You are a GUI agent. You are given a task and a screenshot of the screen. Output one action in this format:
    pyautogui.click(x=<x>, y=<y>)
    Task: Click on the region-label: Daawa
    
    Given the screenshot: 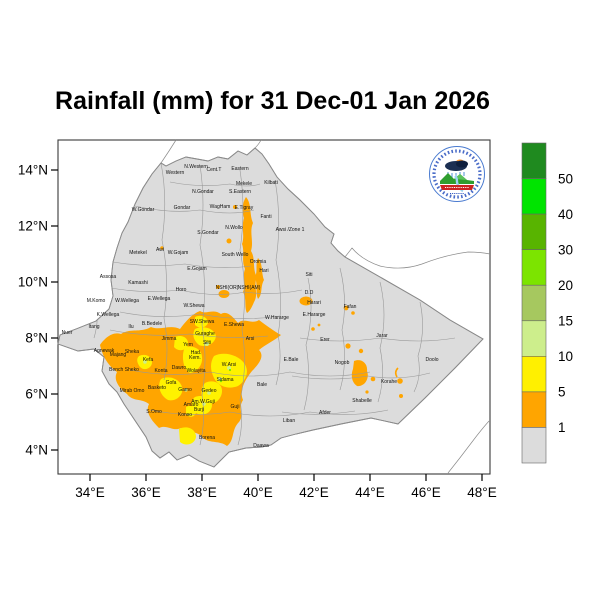 What is the action you would take?
    pyautogui.click(x=261, y=446)
    